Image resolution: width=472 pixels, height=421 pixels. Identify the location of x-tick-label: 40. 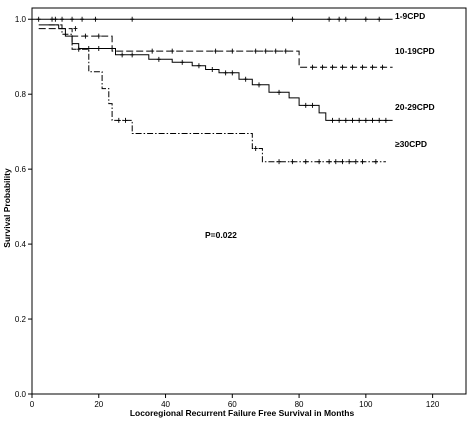
(165, 404).